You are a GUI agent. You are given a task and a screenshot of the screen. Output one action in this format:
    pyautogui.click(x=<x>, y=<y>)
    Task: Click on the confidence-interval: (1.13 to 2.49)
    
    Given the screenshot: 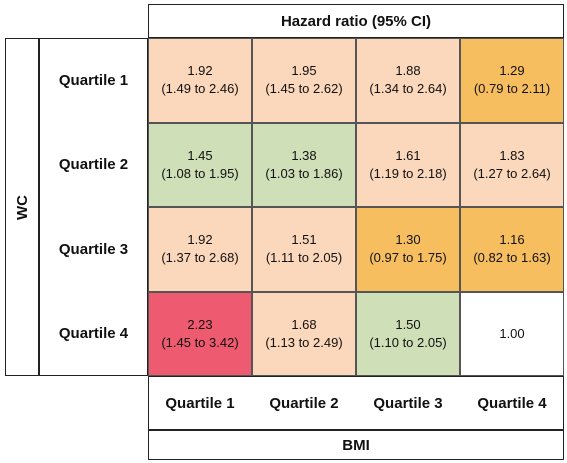 What is the action you would take?
    pyautogui.click(x=304, y=342)
    